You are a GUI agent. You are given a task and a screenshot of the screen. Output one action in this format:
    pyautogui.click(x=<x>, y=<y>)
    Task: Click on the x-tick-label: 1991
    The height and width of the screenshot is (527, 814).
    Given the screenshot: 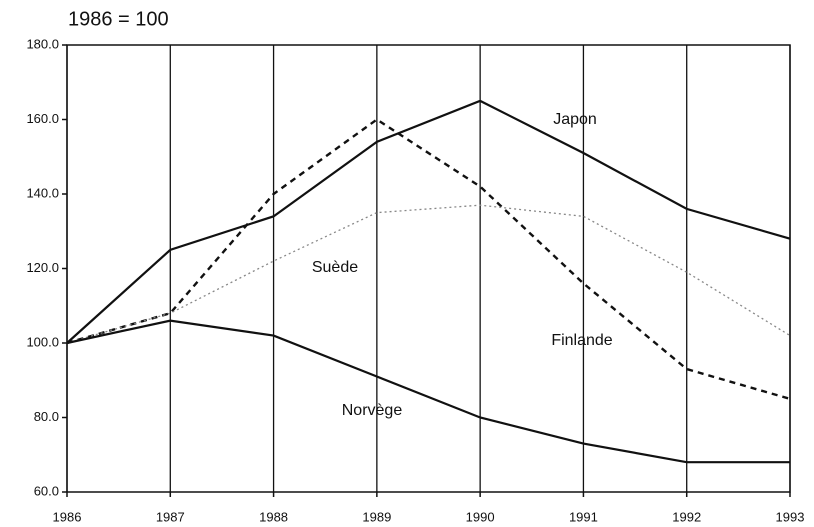 What is the action you would take?
    pyautogui.click(x=583, y=516)
    